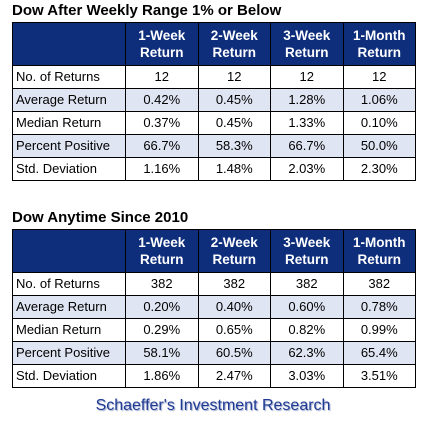  Describe the element at coordinates (307, 307) in the screenshot. I see `table-cell: 0.60%` at that location.